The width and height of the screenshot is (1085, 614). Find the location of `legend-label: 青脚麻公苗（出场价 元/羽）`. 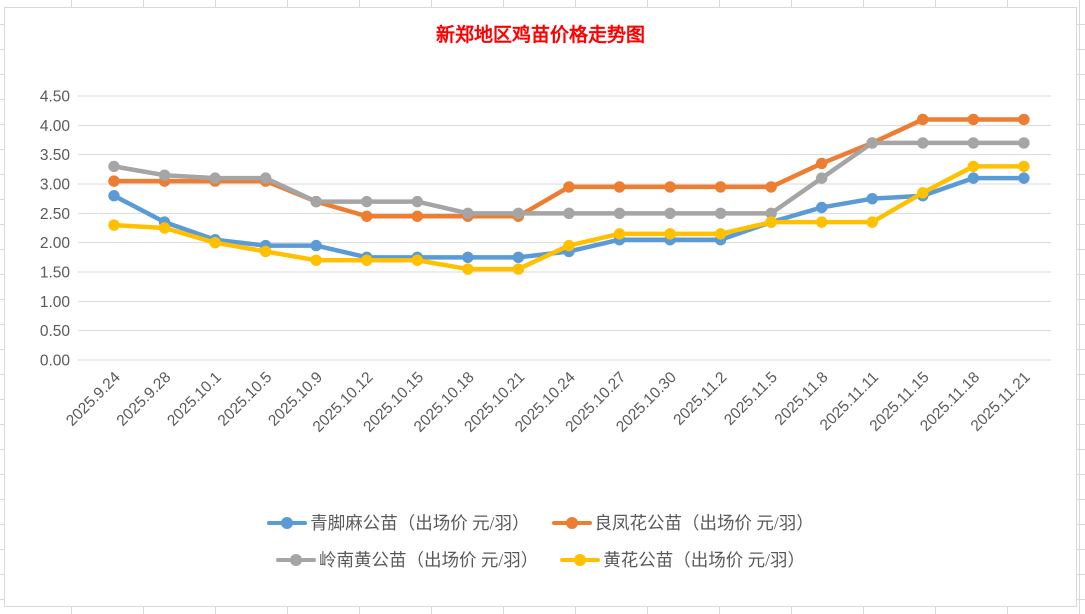

legend-label: 青脚麻公苗（出场价 元/羽） is located at coordinates (420, 523).